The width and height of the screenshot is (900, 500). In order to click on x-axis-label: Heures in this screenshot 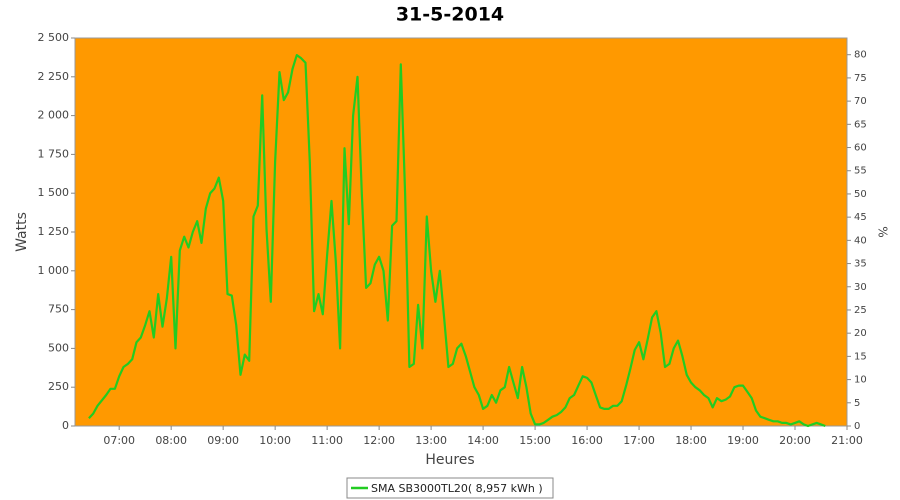, I will do `click(449, 460)`.